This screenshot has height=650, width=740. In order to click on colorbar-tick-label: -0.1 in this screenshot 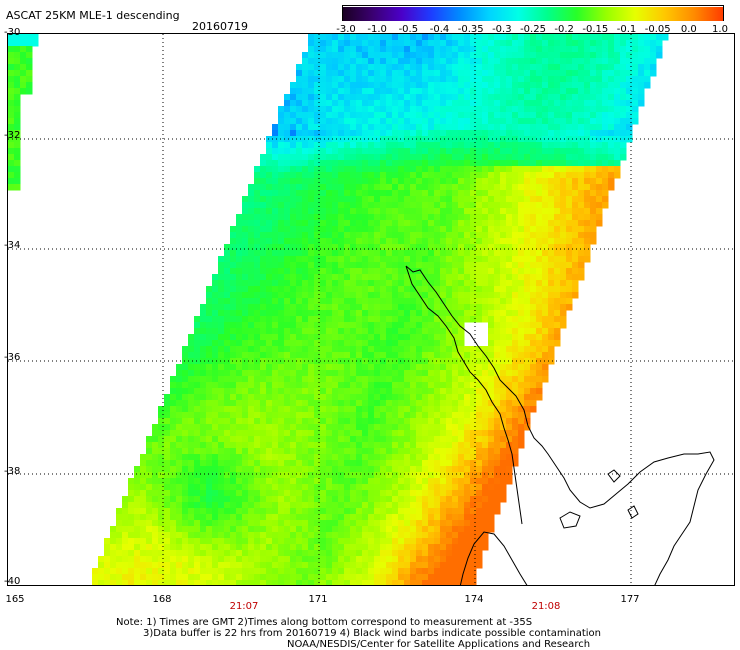, I will do `click(626, 29)`.